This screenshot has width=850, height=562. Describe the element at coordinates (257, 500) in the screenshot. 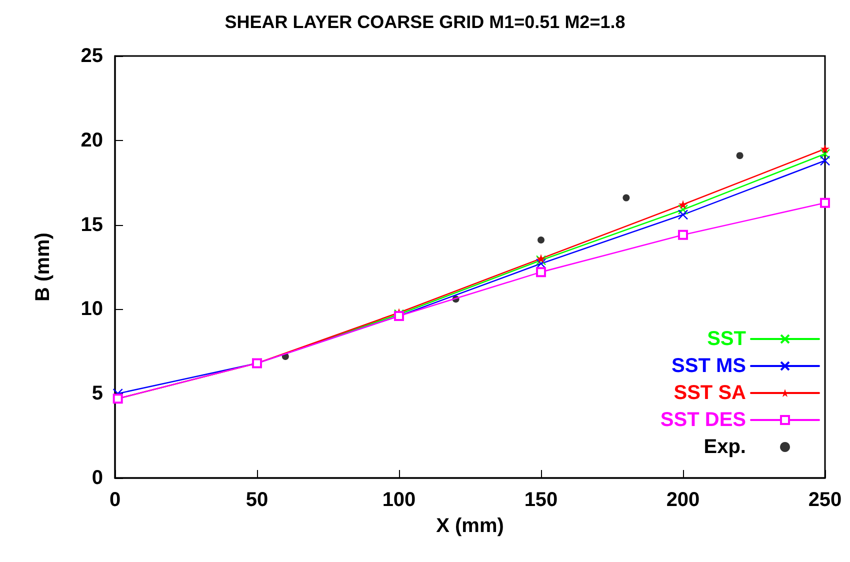

I see `x-tick-label: 50` at that location.